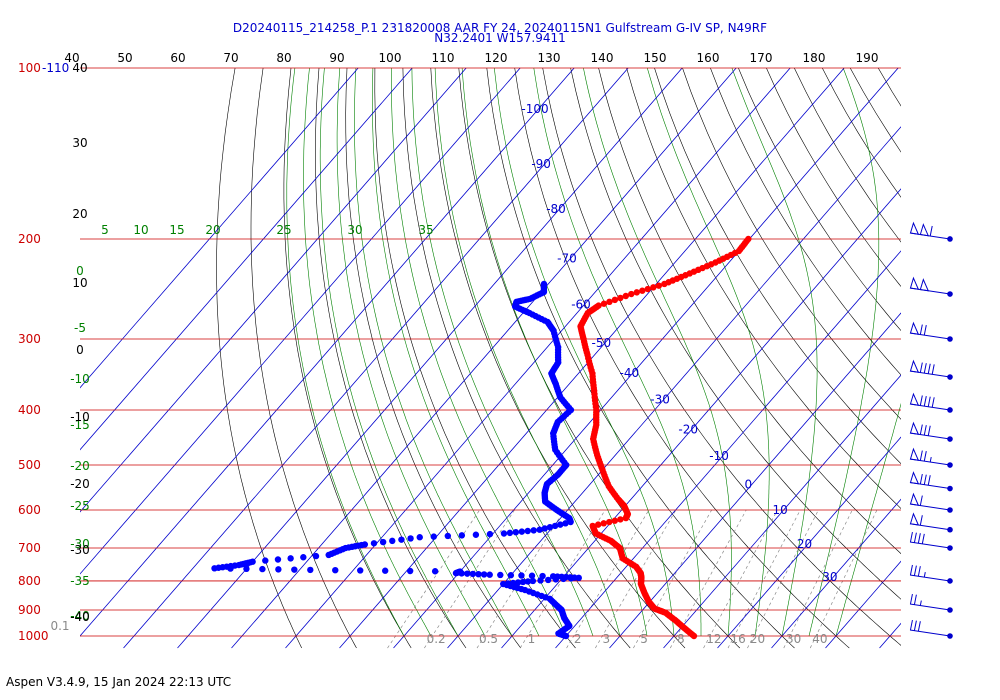  What do you see at coordinates (681, 639) in the screenshot?
I see `mixing-ratio-label: 8` at bounding box center [681, 639].